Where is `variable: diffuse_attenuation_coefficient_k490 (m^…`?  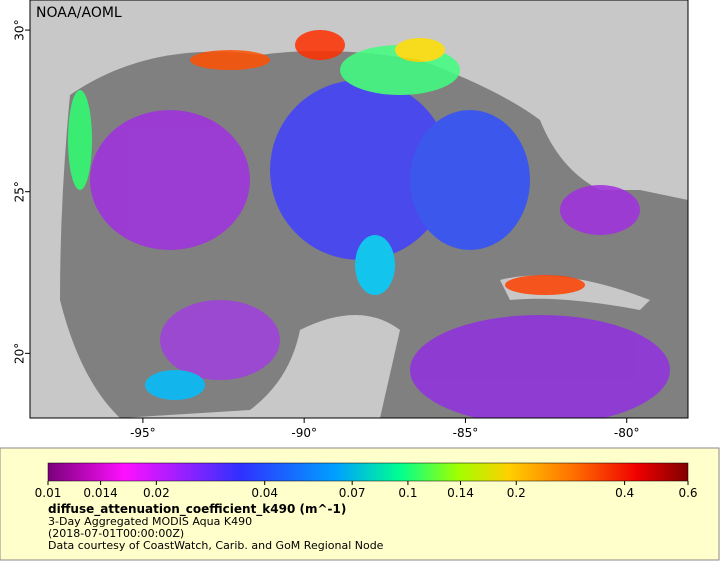 variable: diffuse_attenuation_coefficient_k490 (m^… is located at coordinates (197, 509).